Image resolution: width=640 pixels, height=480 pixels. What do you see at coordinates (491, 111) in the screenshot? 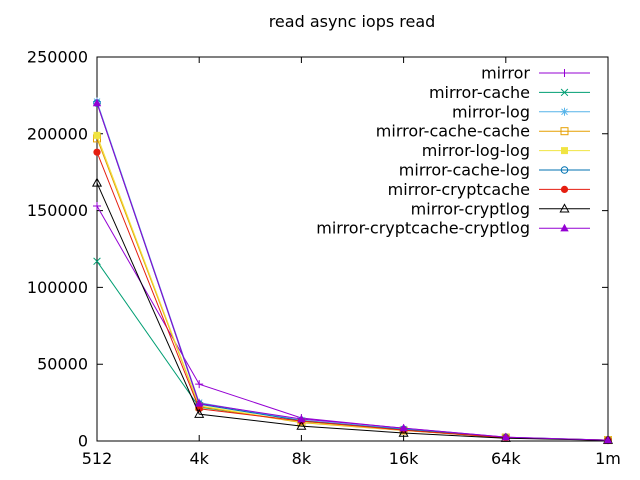
I see `legend-label: mirror-log` at bounding box center [491, 111].